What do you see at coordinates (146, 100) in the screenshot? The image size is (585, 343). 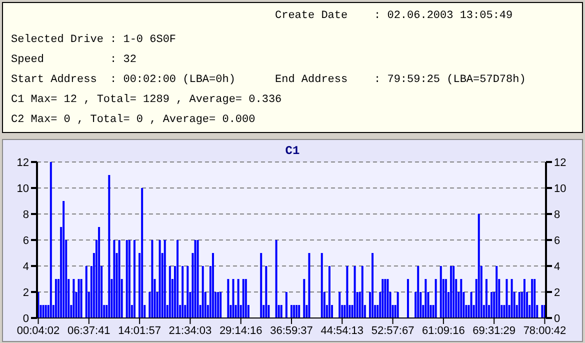 I see `text: C1 Max= 12 , Total= 1289 , Average= 0.336` at bounding box center [146, 100].